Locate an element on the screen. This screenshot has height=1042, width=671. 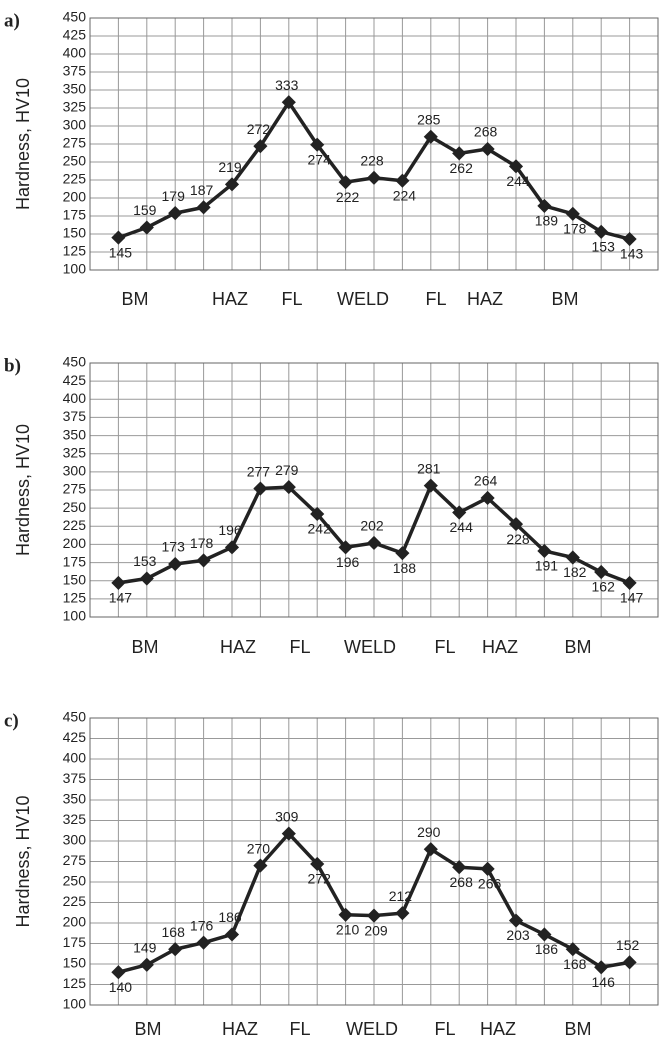
data-label: 140 is located at coordinates (121, 987).